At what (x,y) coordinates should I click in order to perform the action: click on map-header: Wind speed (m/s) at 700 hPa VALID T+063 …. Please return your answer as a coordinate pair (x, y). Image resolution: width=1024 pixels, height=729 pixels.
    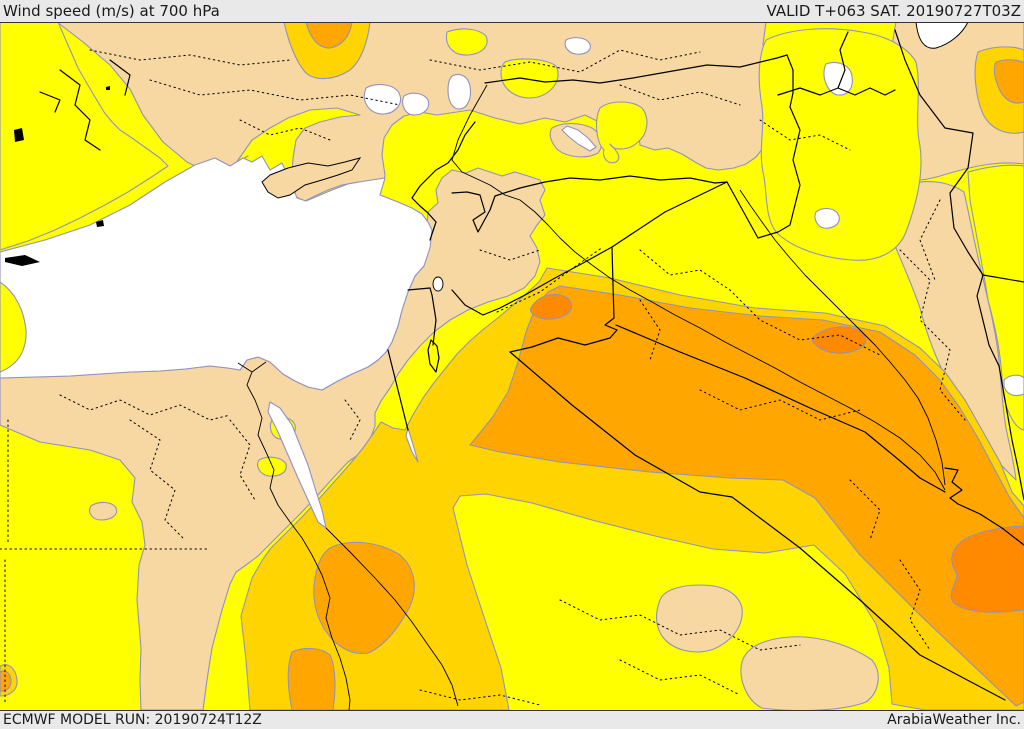
    Looking at the image, I should click on (512, 11).